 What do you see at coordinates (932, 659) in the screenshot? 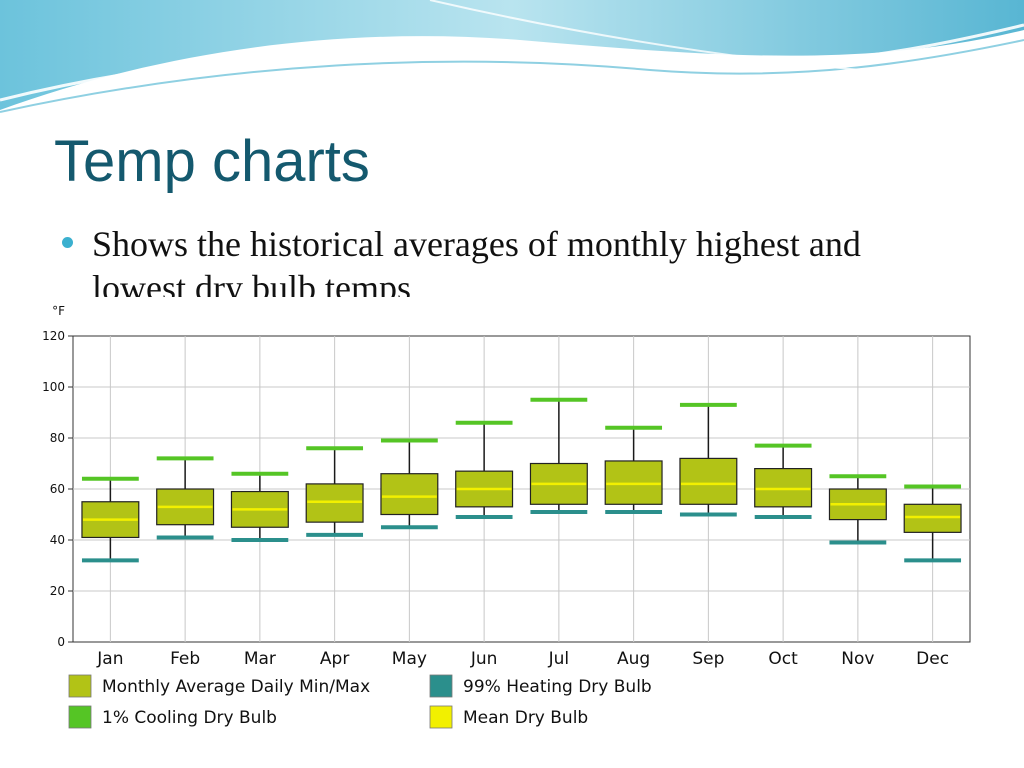
I see `x-tick-label: Dec` at bounding box center [932, 659].